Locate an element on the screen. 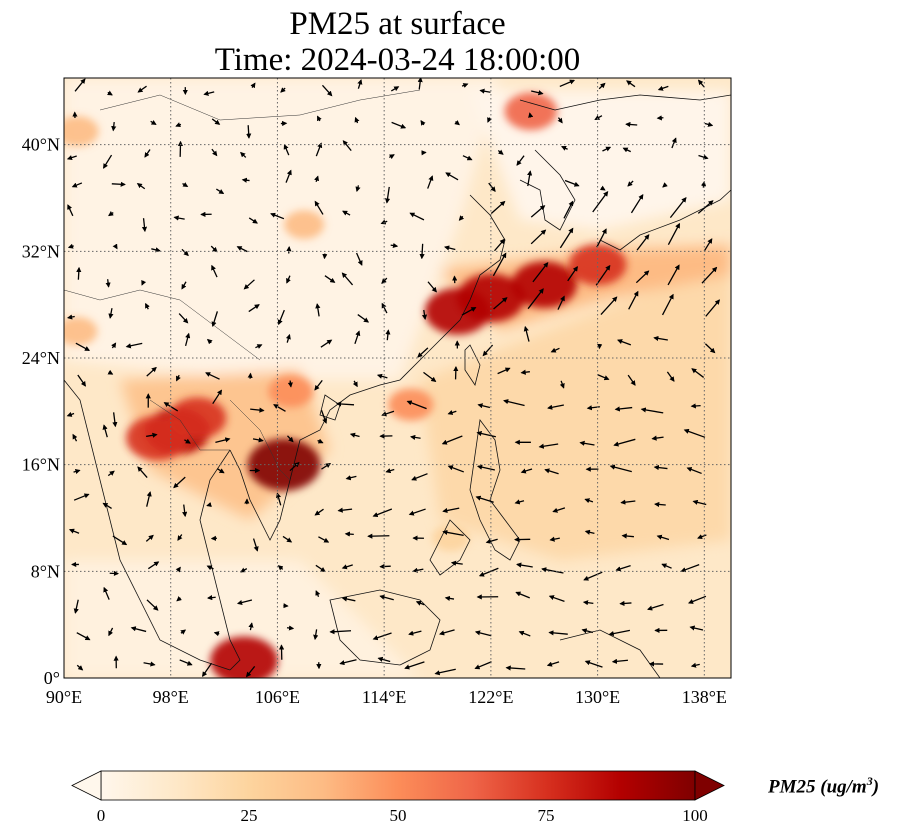 The width and height of the screenshot is (905, 836). y-tick-label: 24°N is located at coordinates (41, 358).